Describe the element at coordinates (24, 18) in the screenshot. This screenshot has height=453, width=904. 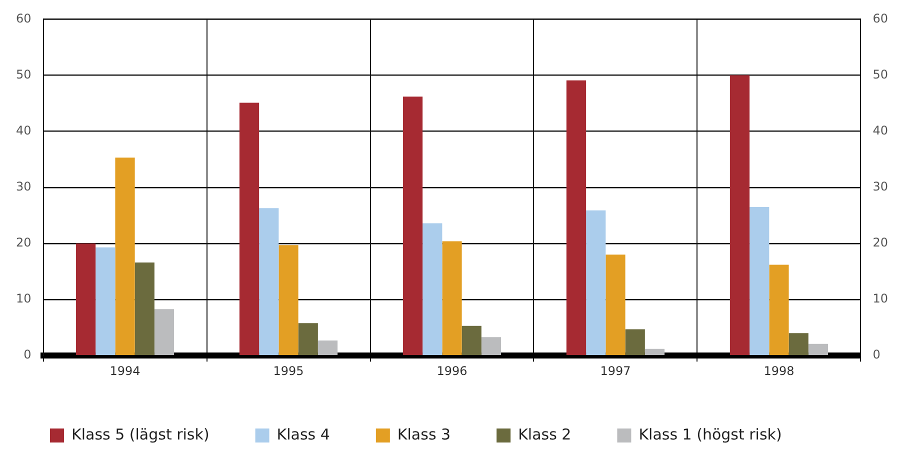
I see `y-tick-label: 60` at that location.